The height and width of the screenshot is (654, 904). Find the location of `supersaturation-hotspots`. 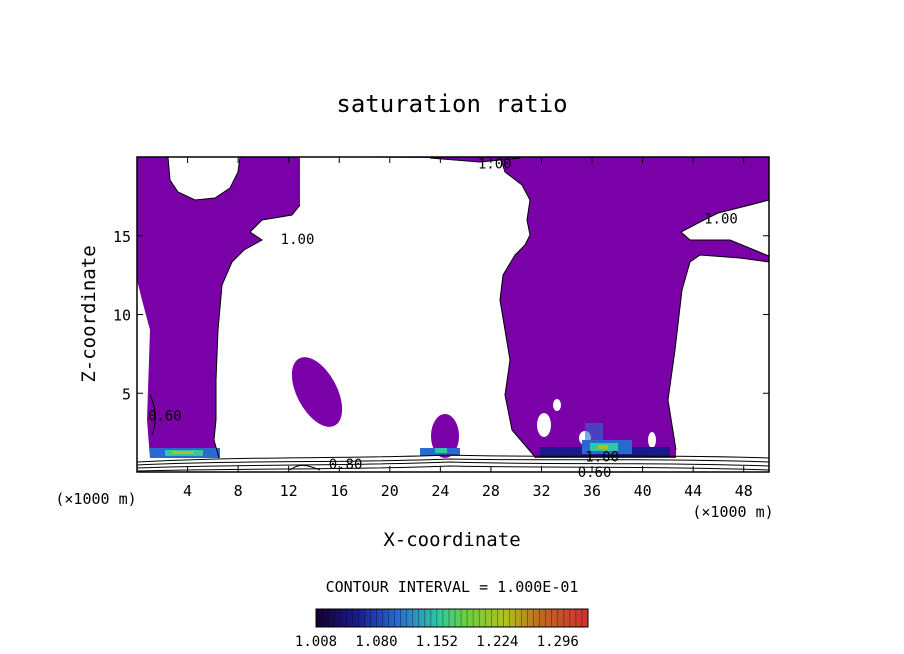

supersaturation-hotspots is located at coordinates (410, 440).